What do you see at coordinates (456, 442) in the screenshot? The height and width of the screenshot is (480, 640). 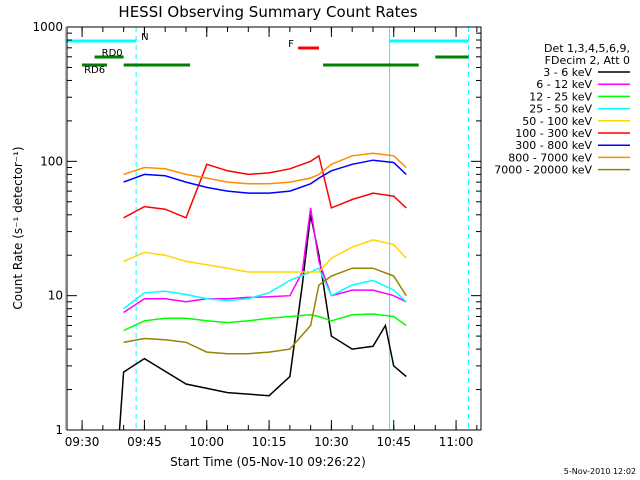 I see `x-tick-label-6: 11:00` at bounding box center [456, 442].